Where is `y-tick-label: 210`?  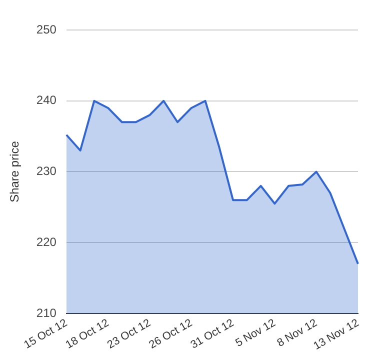
y-tick-label: 210 is located at coordinates (46, 313).